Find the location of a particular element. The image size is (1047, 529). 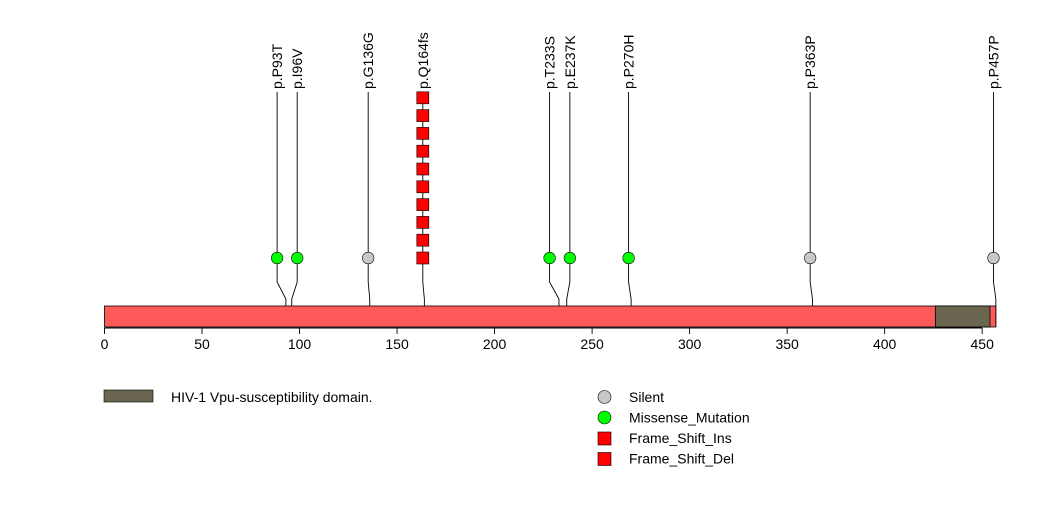

mutation-label-3: p.Q164fs is located at coordinates (423, 60).